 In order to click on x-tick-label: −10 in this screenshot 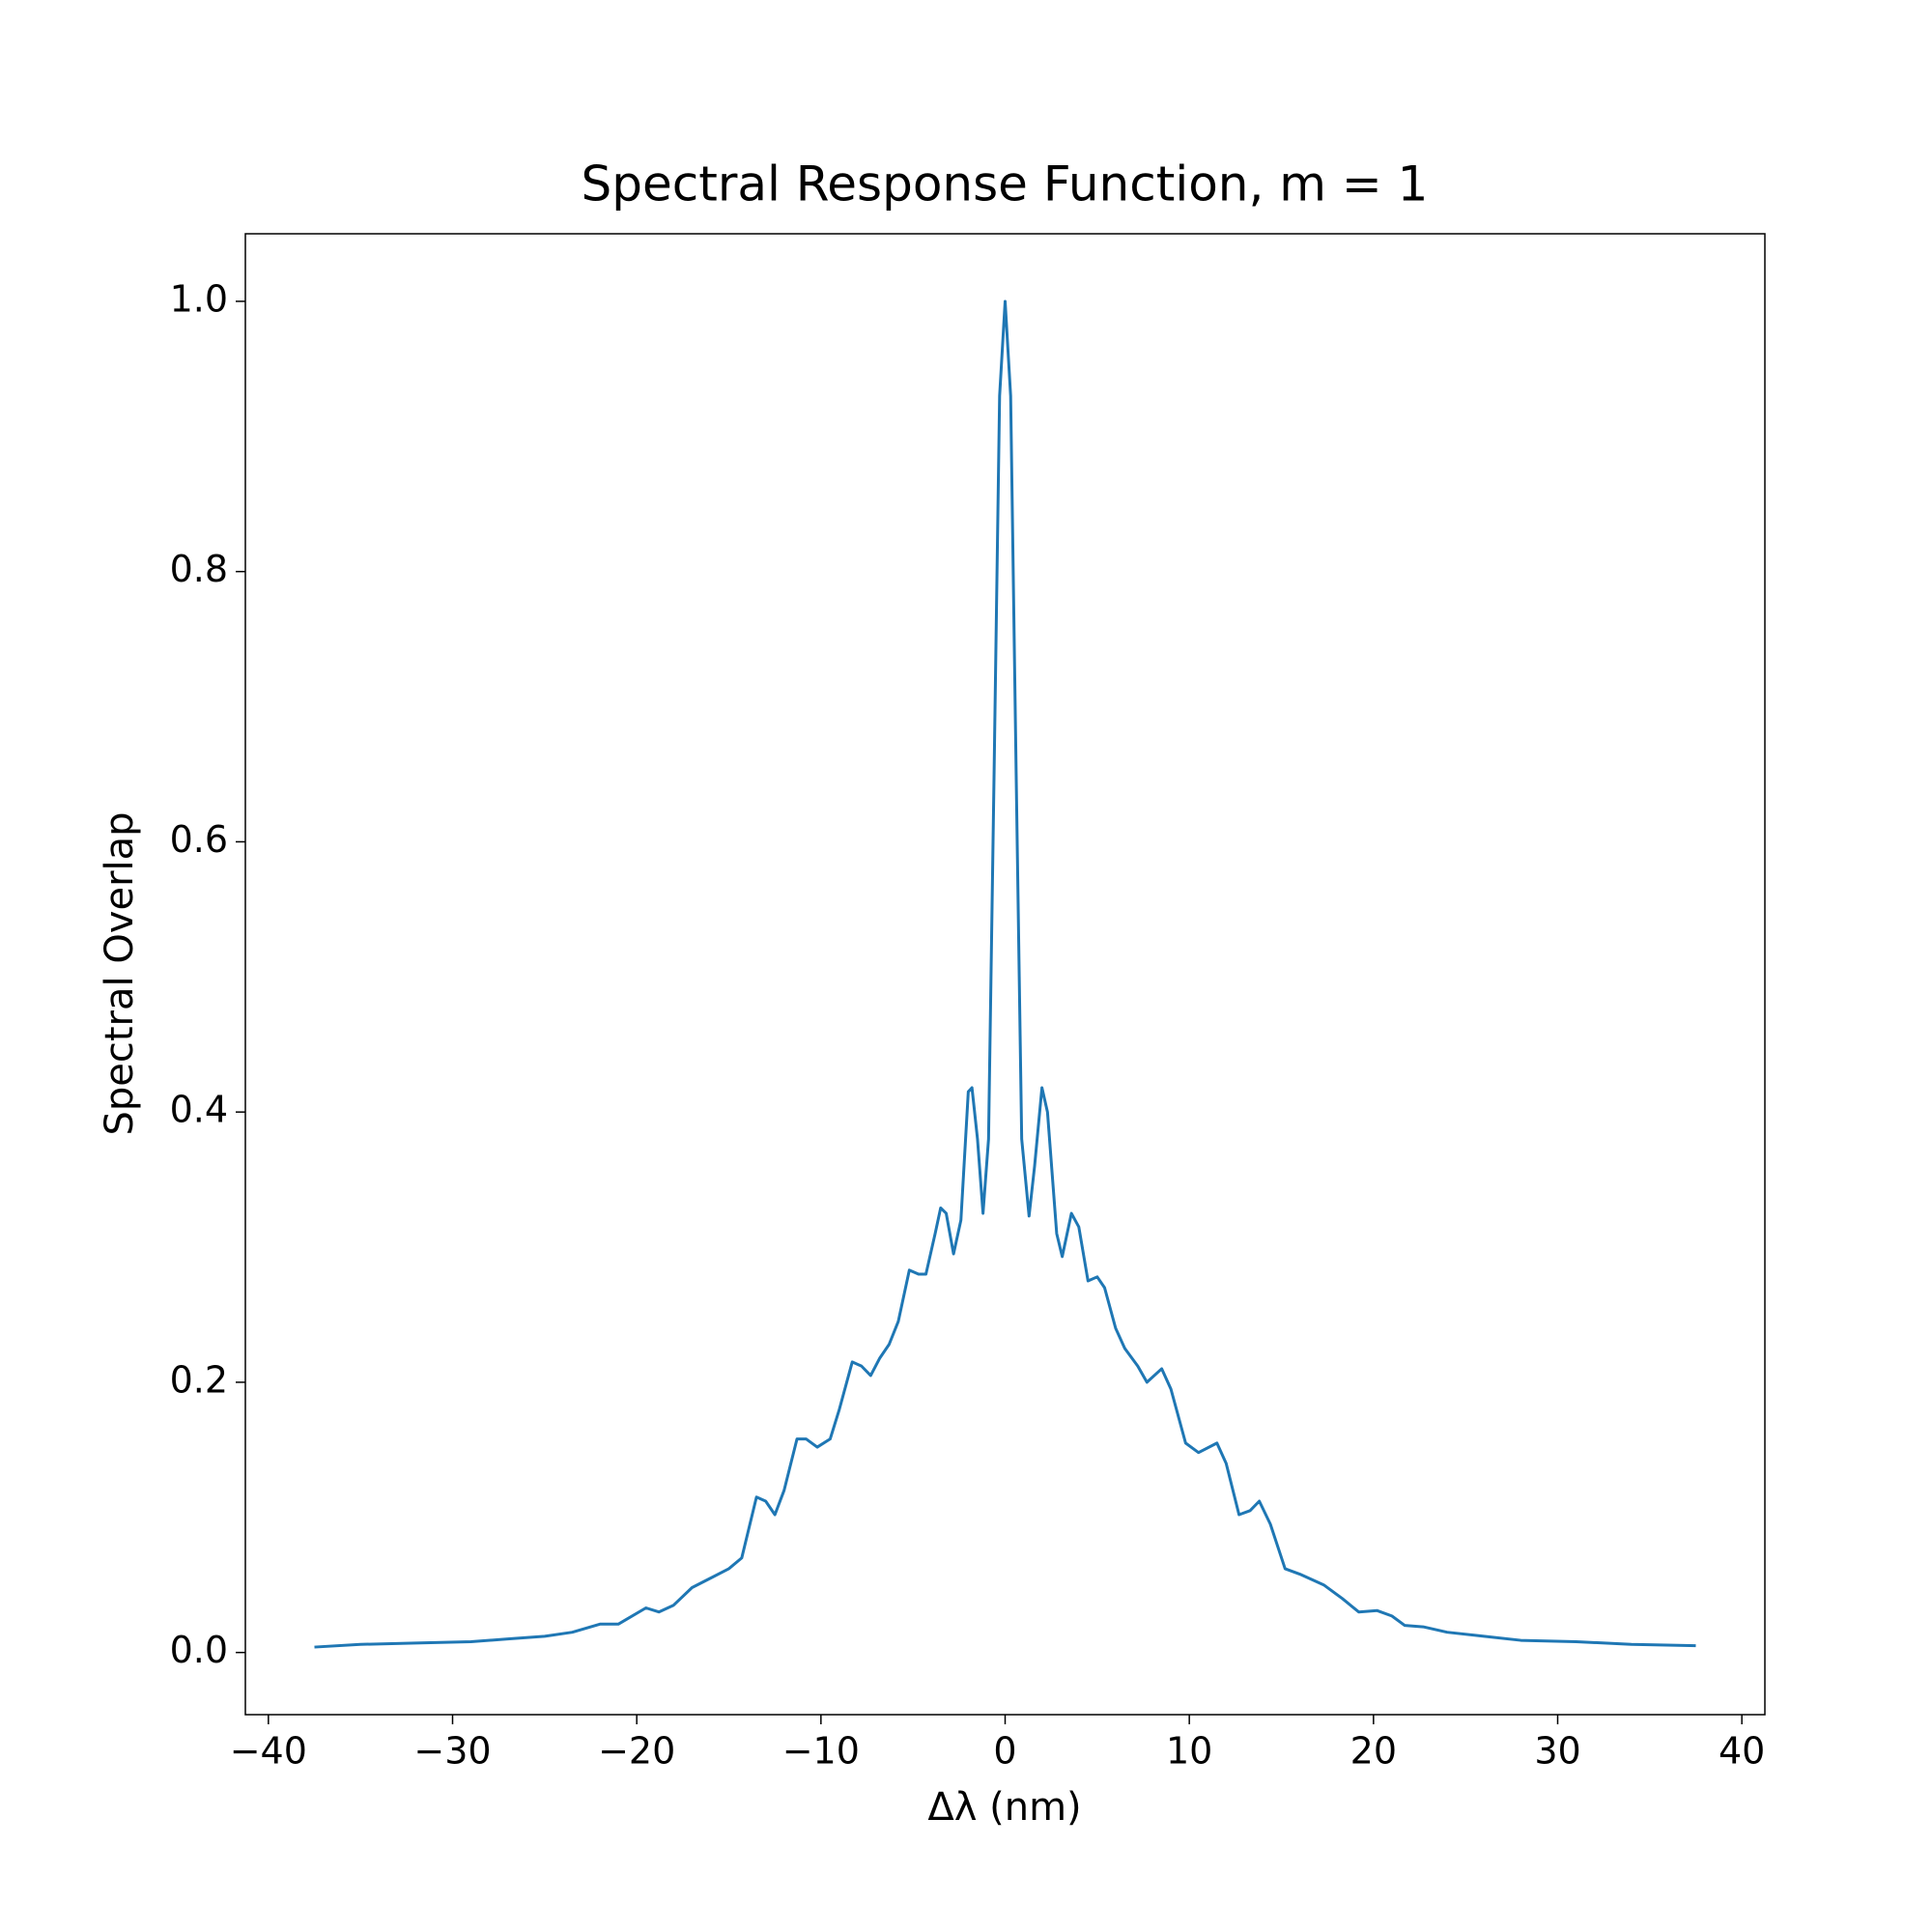, I will do `click(821, 1751)`.